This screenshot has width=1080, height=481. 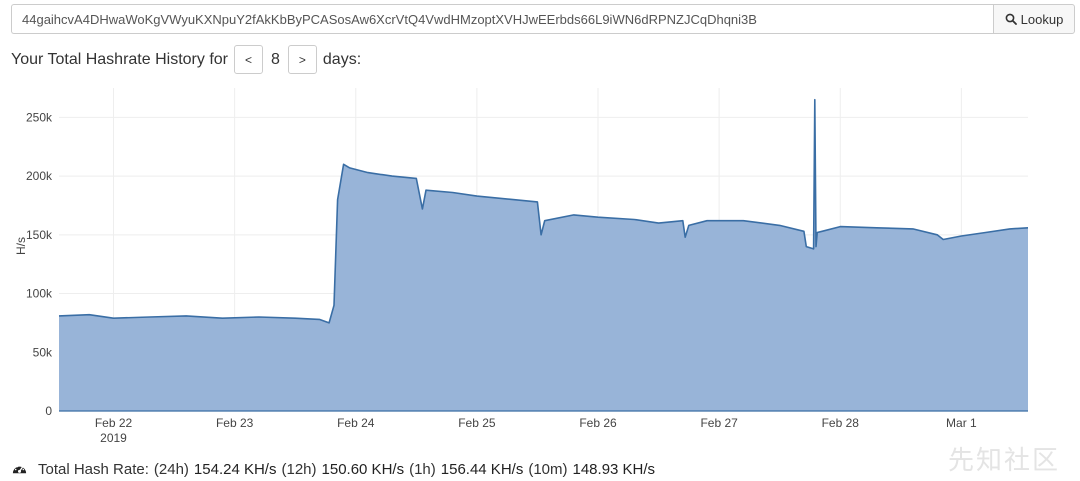 I want to click on y-tick-label: 50k, so click(x=43, y=352).